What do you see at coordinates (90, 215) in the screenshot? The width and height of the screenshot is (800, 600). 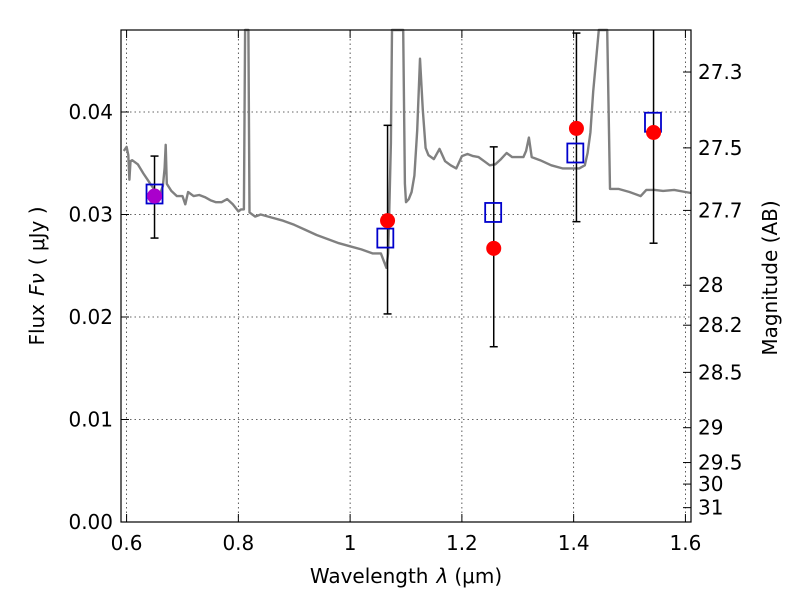 I see `y-tick-label: 0.03` at bounding box center [90, 215].